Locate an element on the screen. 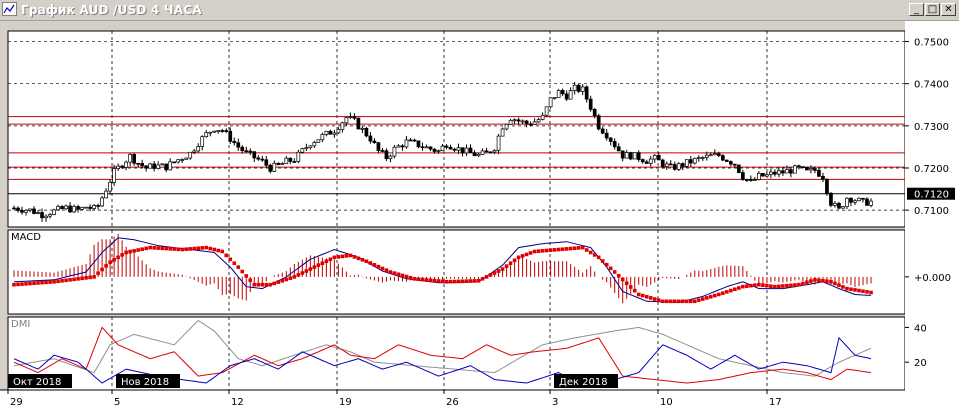 This screenshot has height=414, width=959. current-price-box is located at coordinates (931, 193).